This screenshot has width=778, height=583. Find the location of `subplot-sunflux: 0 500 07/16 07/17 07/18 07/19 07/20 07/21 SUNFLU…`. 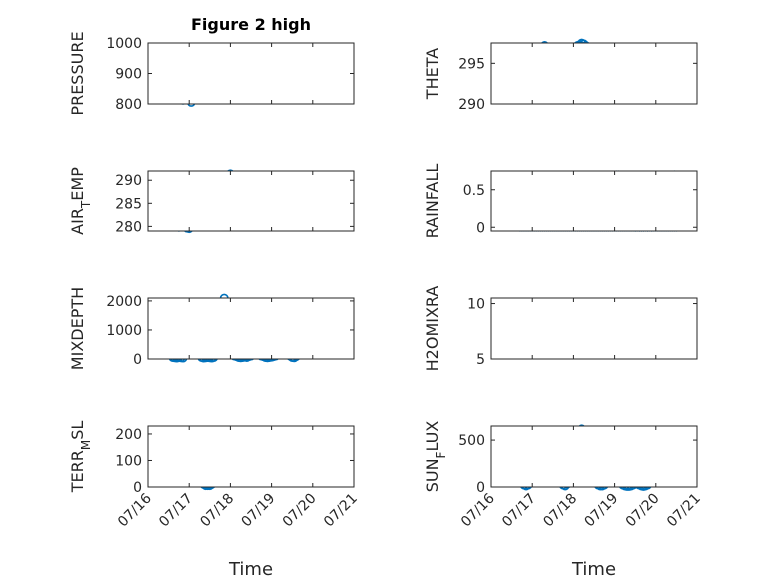

subplot-sunflux: 0 500 07/16 07/17 07/18 07/19 07/20 07/21 SUNFLU… is located at coordinates (563, 476).